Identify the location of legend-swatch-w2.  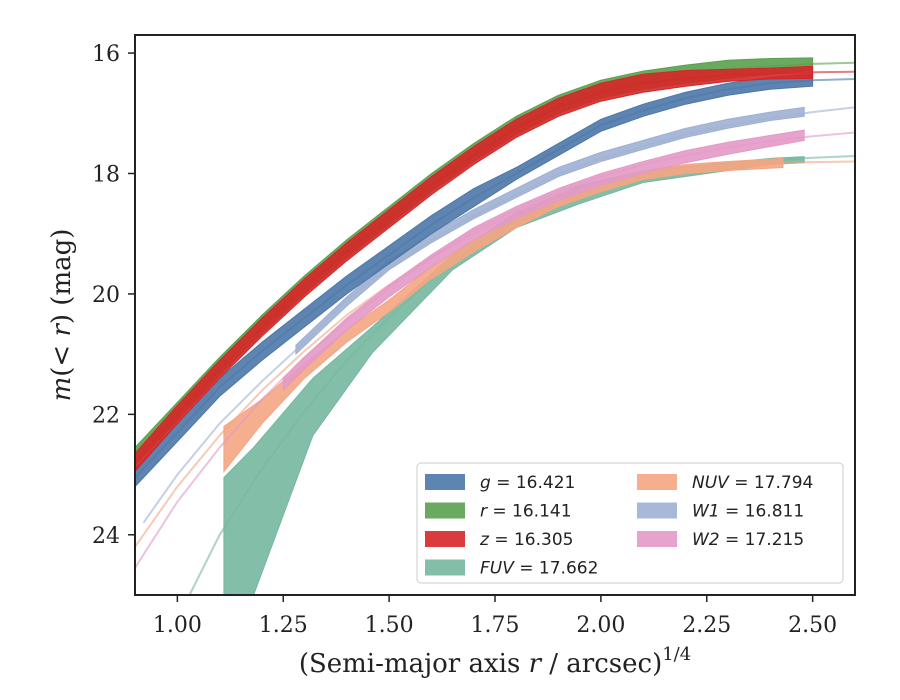
(657, 539).